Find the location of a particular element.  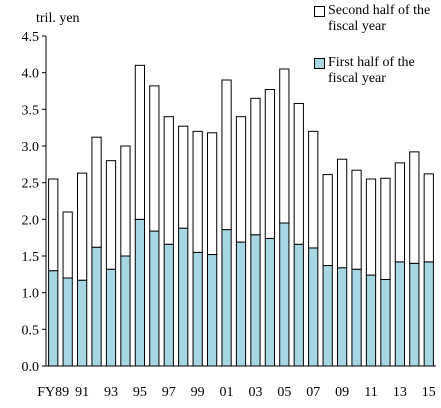

x-tick-label: 93 is located at coordinates (111, 392).